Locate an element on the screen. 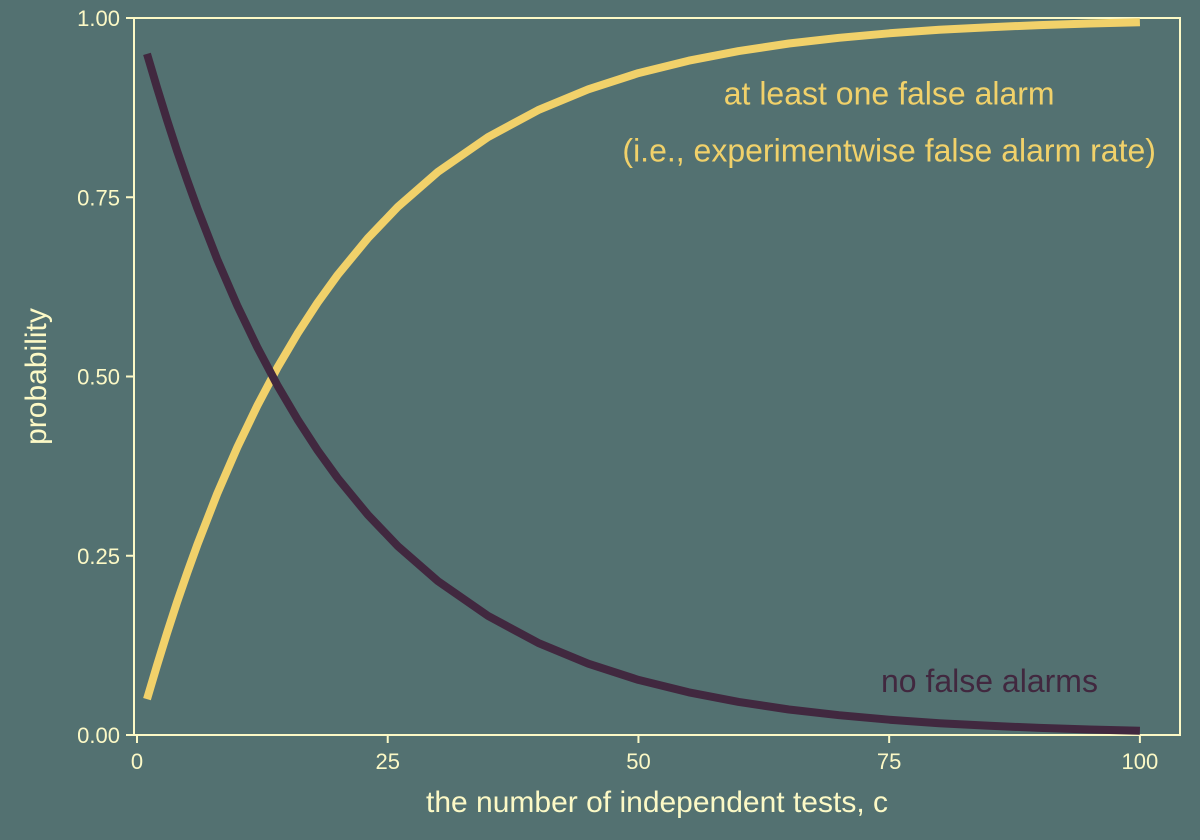 The width and height of the screenshot is (1200, 840). x-tick-label: 0 is located at coordinates (137, 761).